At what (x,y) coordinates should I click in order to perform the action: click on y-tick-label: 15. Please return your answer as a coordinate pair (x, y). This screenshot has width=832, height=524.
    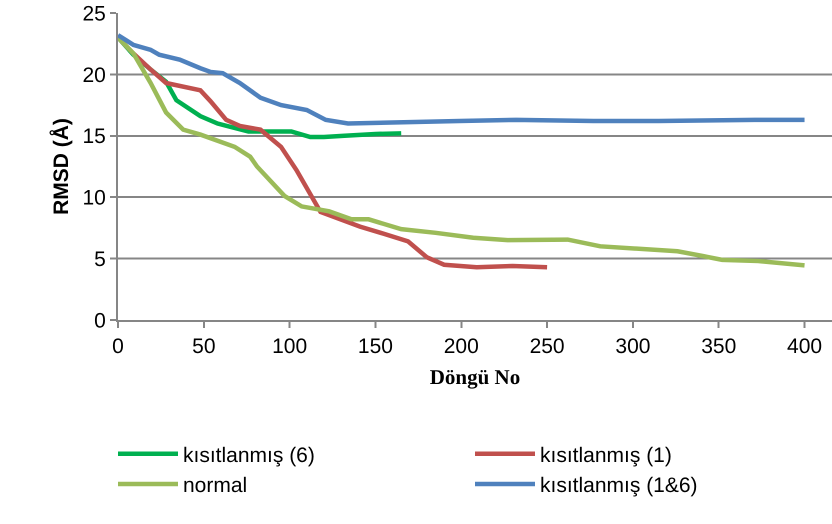
    Looking at the image, I should click on (94, 136).